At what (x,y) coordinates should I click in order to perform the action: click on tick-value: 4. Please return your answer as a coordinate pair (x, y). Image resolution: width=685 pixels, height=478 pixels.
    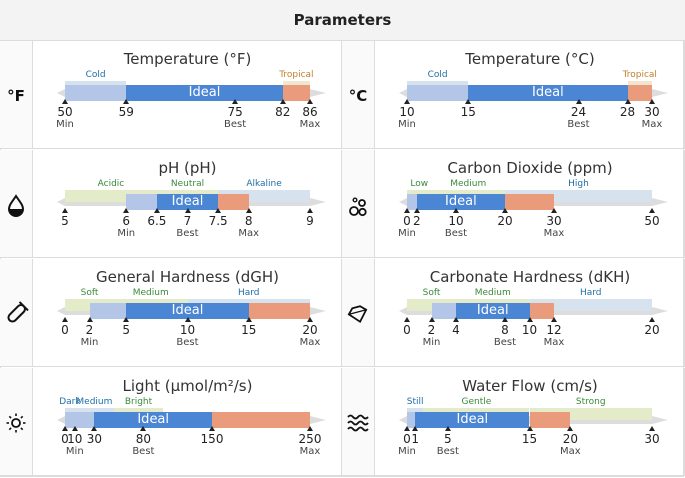
    Looking at the image, I should click on (456, 330).